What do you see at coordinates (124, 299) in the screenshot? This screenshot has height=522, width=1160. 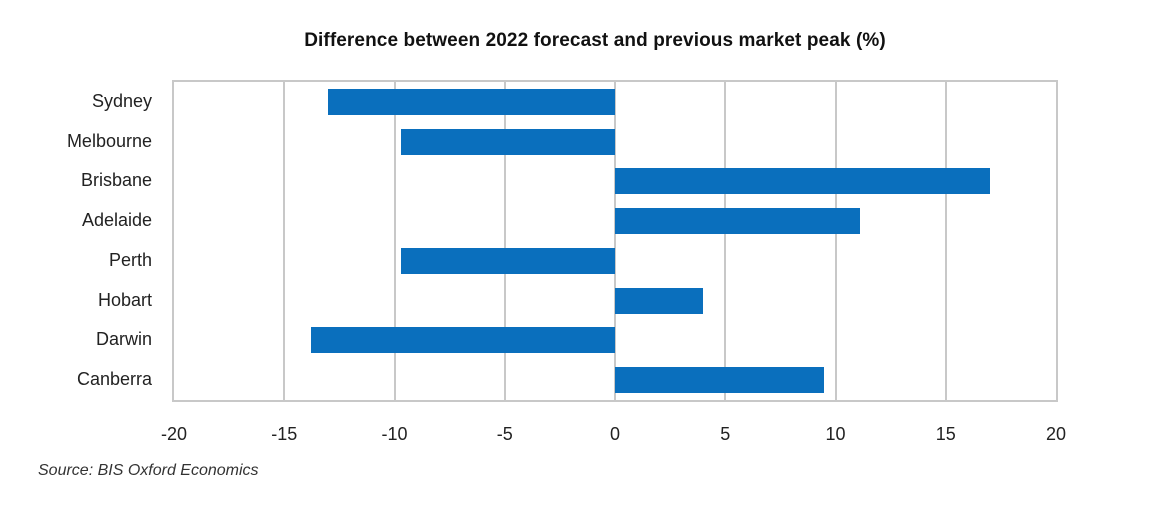 I see `category-label: Hobart` at bounding box center [124, 299].